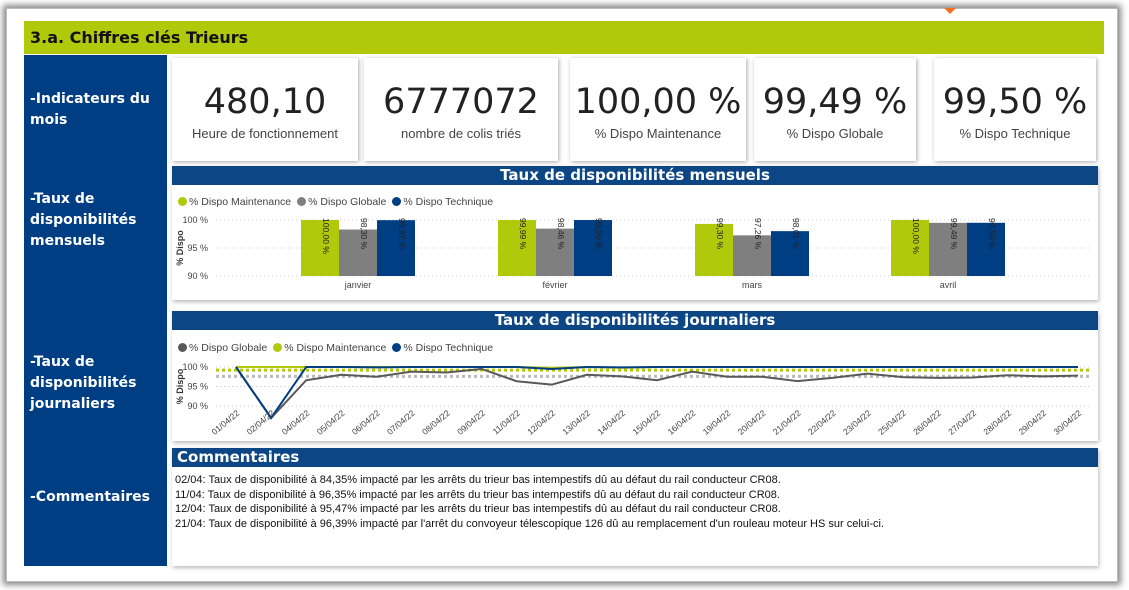 The image size is (1129, 590). What do you see at coordinates (720, 234) in the screenshot?
I see `bar-data-label: 99,30 %` at bounding box center [720, 234].